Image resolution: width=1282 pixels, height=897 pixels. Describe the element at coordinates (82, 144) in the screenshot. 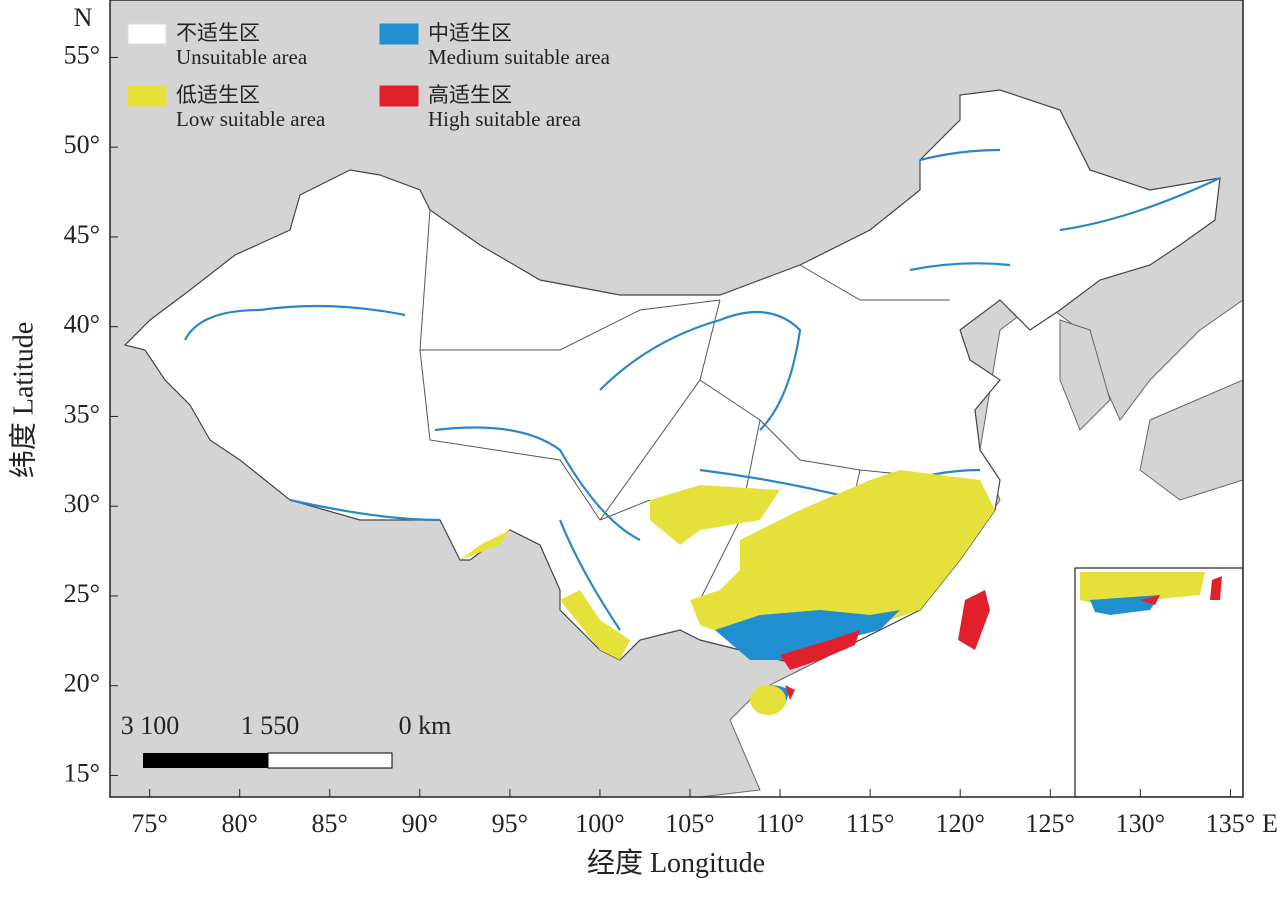

I see `y-tick-label: 50°` at that location.